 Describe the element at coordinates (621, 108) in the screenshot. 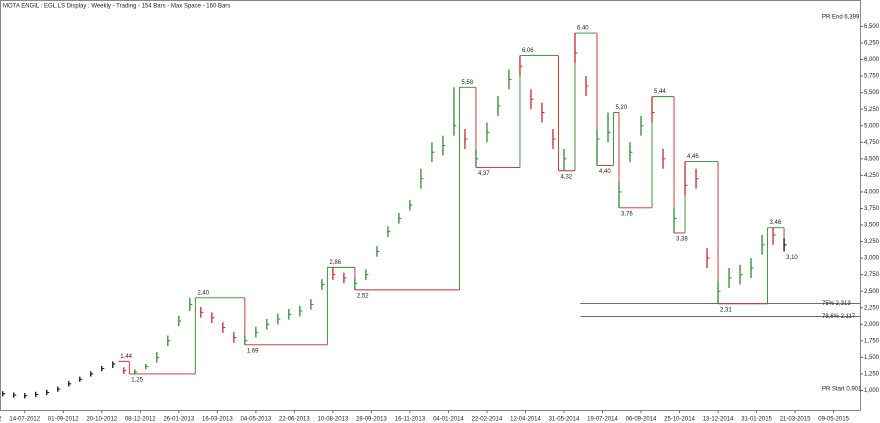

I see `swing-label: 5,20` at that location.